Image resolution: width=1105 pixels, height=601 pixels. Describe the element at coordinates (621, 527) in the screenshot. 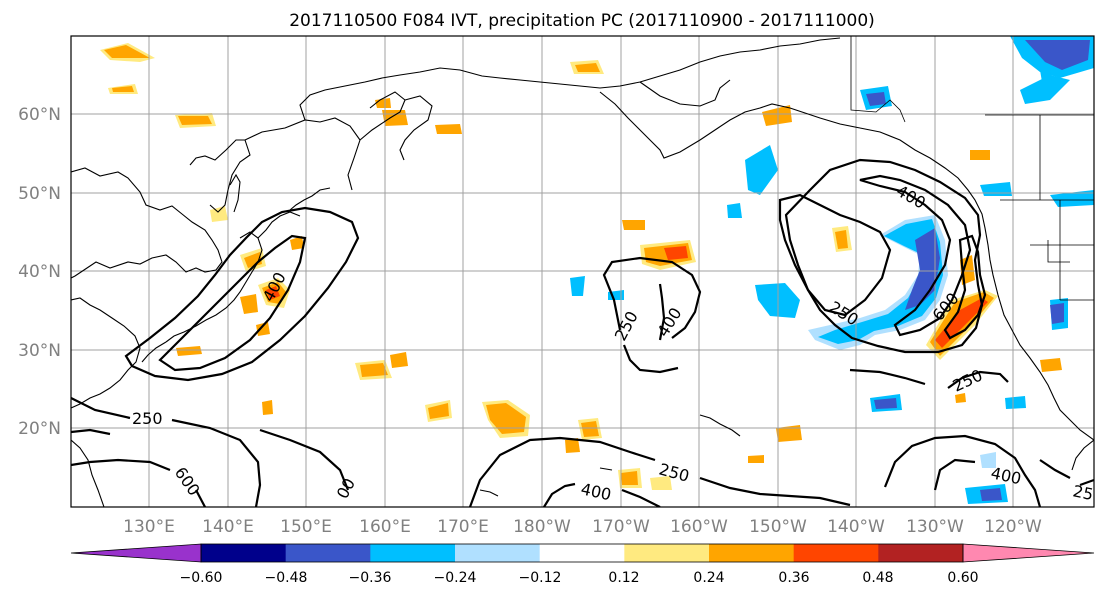

I see `lon-label: 170°W` at that location.